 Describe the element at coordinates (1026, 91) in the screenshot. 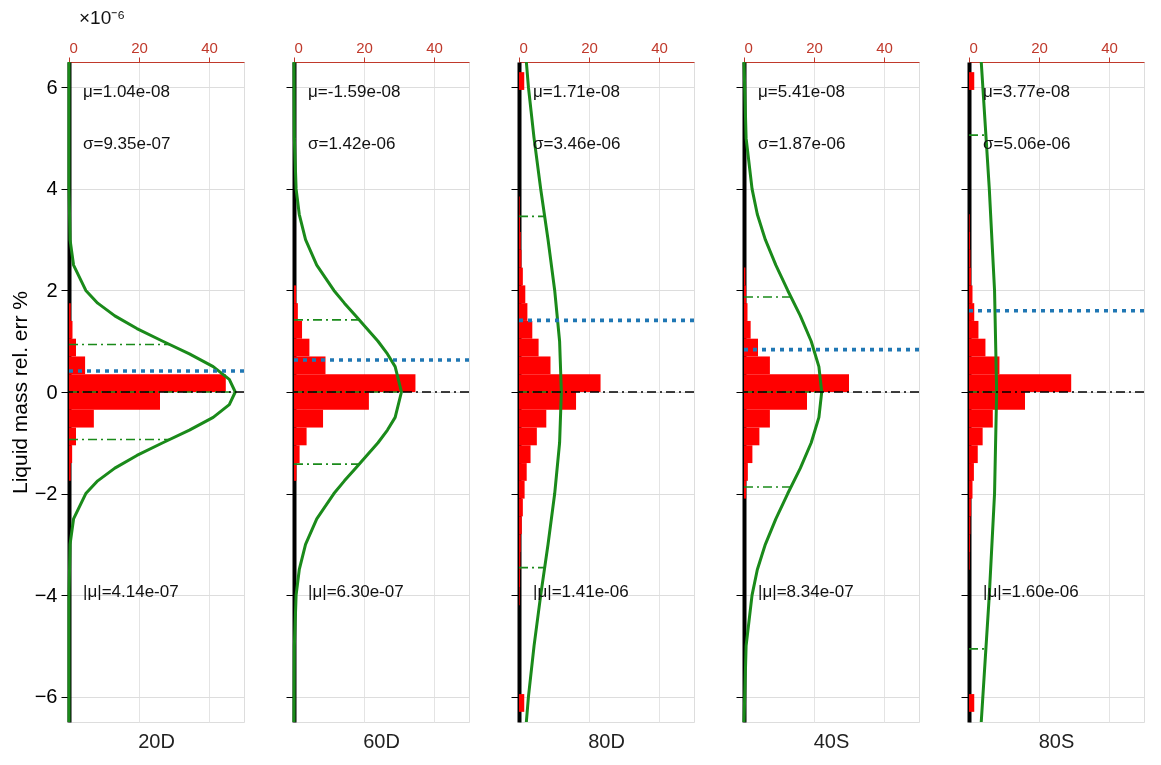

I see `annotation: μ=3.77e-08` at that location.